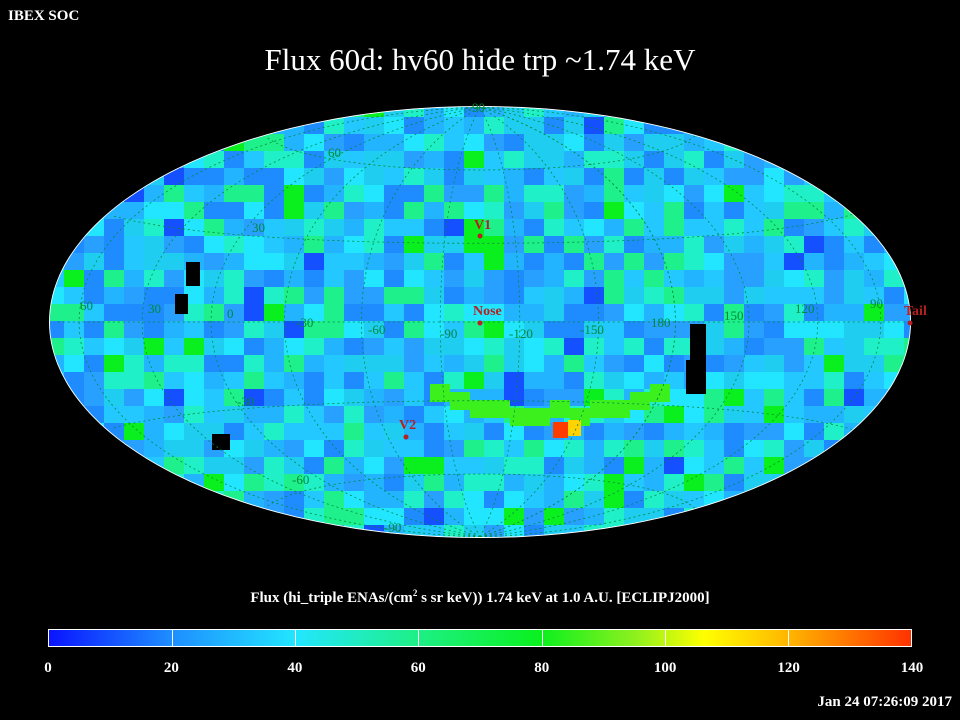  Describe the element at coordinates (392, 527) in the screenshot. I see `south-pole-label: -90` at that location.